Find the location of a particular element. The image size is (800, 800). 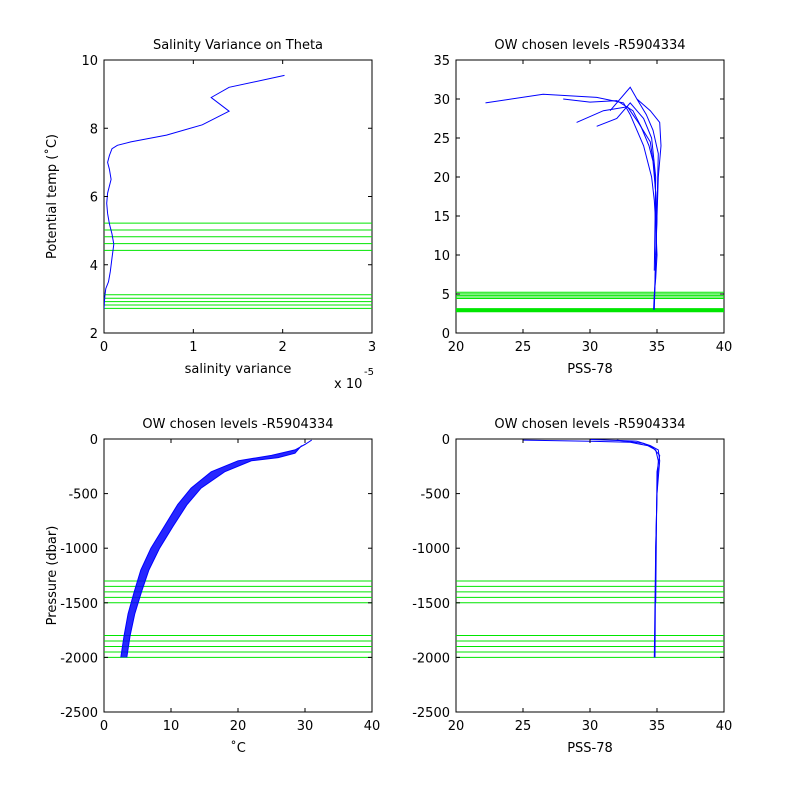

y-tick-label: 15 is located at coordinates (441, 217).